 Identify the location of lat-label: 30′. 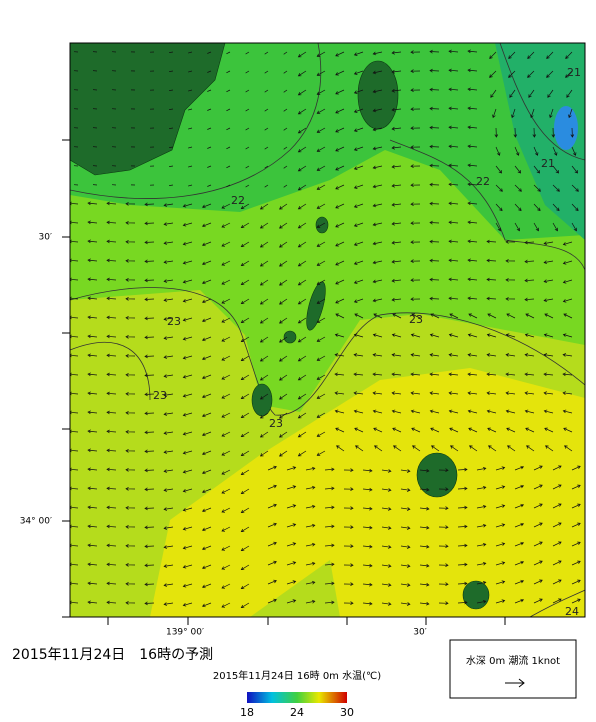
(46, 238).